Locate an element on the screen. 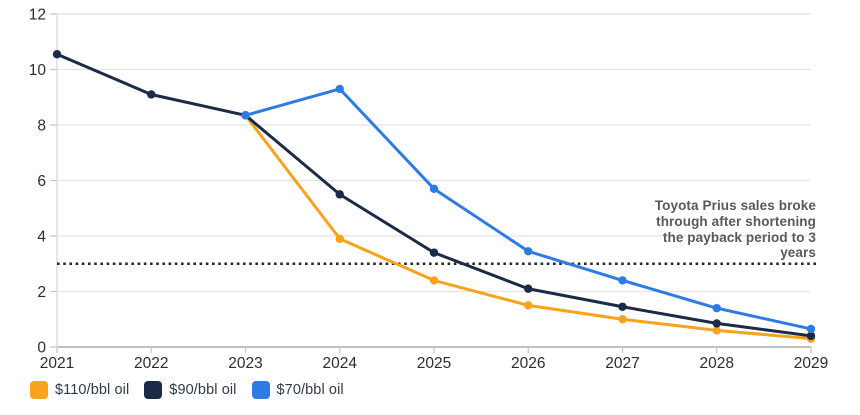  x-tick-label: 2027 is located at coordinates (622, 363).